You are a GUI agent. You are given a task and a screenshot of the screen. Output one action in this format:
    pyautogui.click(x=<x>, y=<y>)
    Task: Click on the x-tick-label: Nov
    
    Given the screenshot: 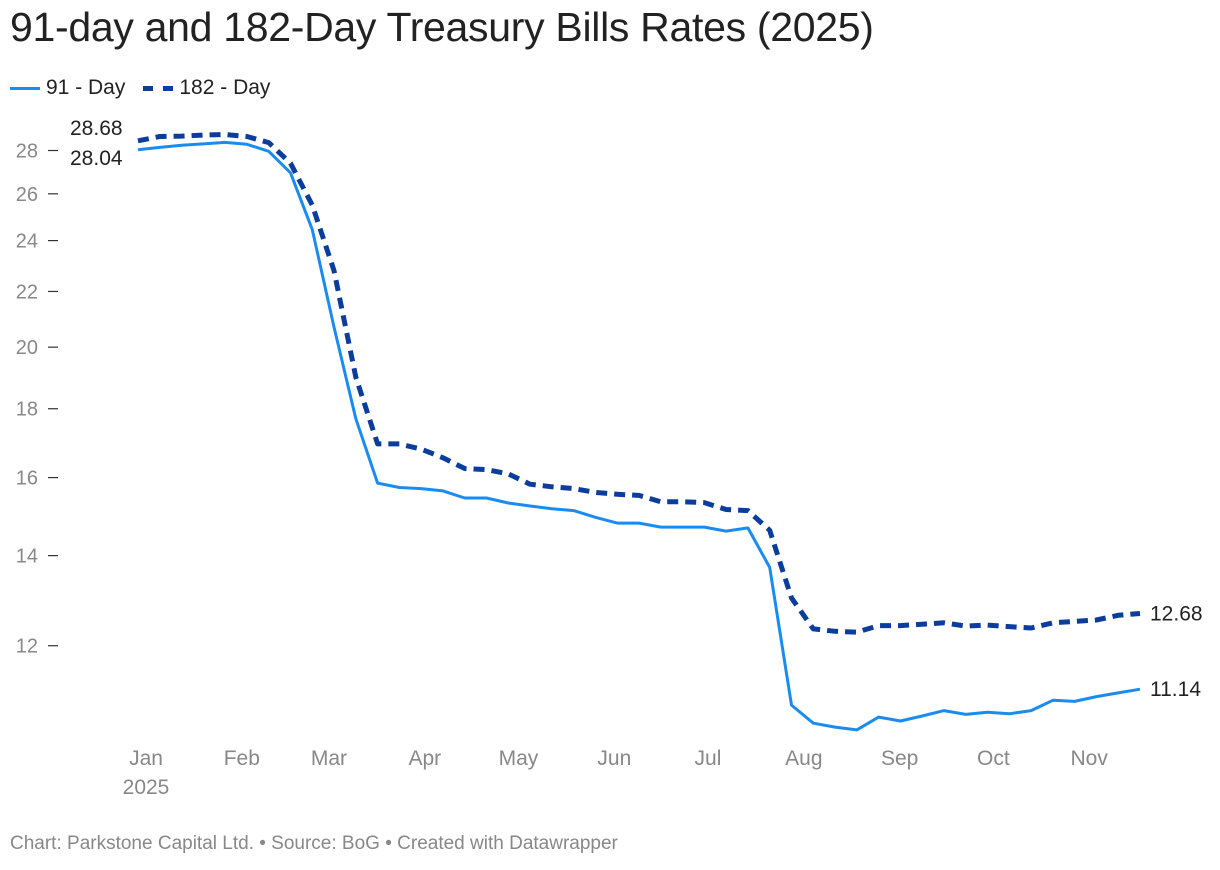 What is the action you would take?
    pyautogui.click(x=1090, y=758)
    